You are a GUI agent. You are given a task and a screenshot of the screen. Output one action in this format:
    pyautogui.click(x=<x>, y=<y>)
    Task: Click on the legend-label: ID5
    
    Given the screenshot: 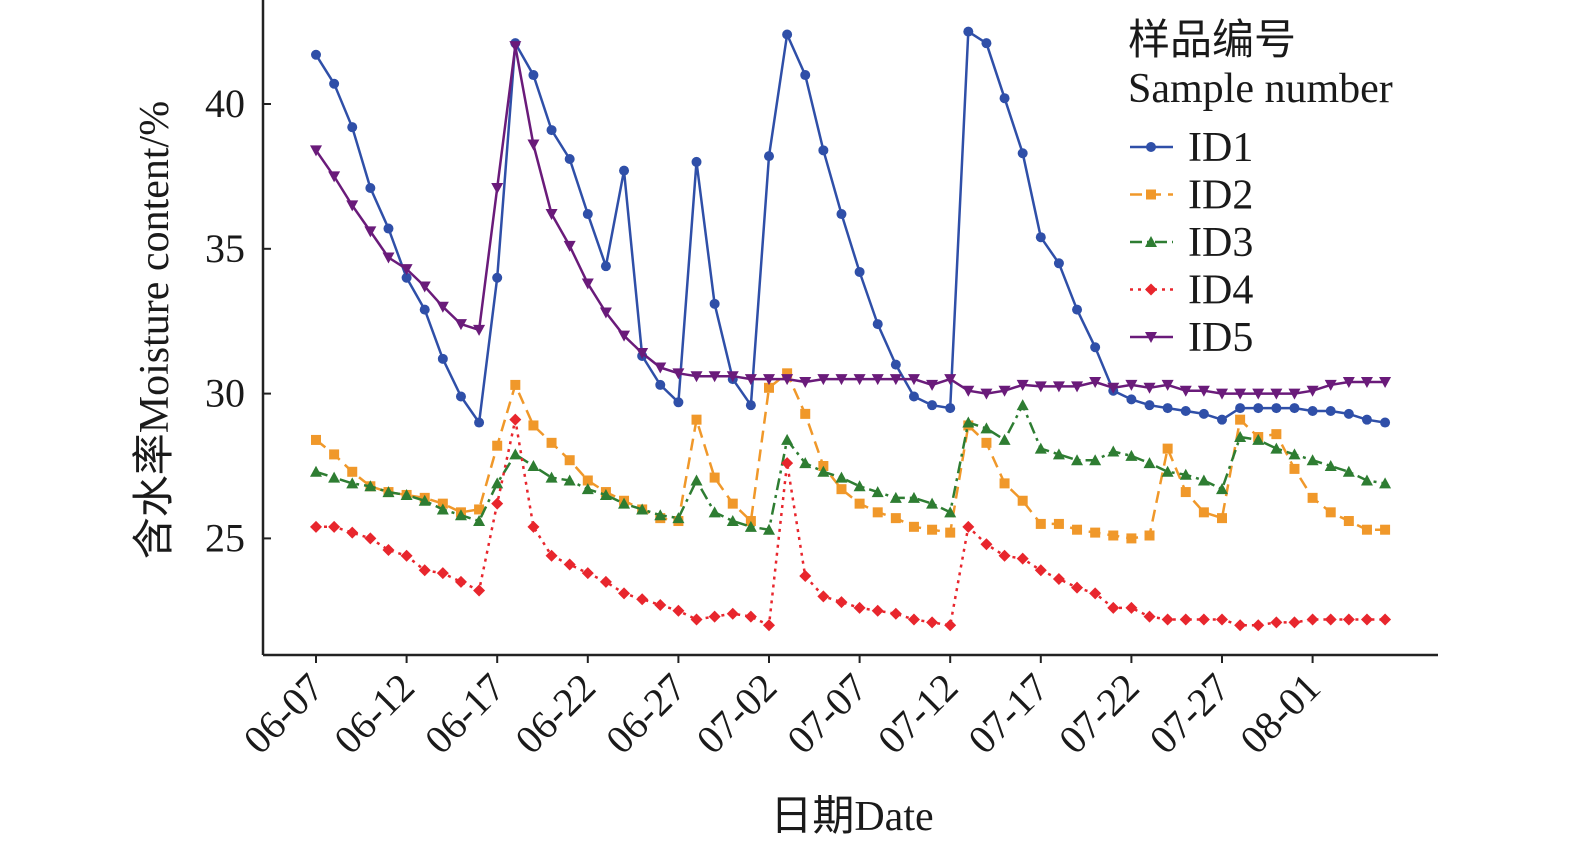 What is the action you would take?
    pyautogui.click(x=1220, y=338)
    